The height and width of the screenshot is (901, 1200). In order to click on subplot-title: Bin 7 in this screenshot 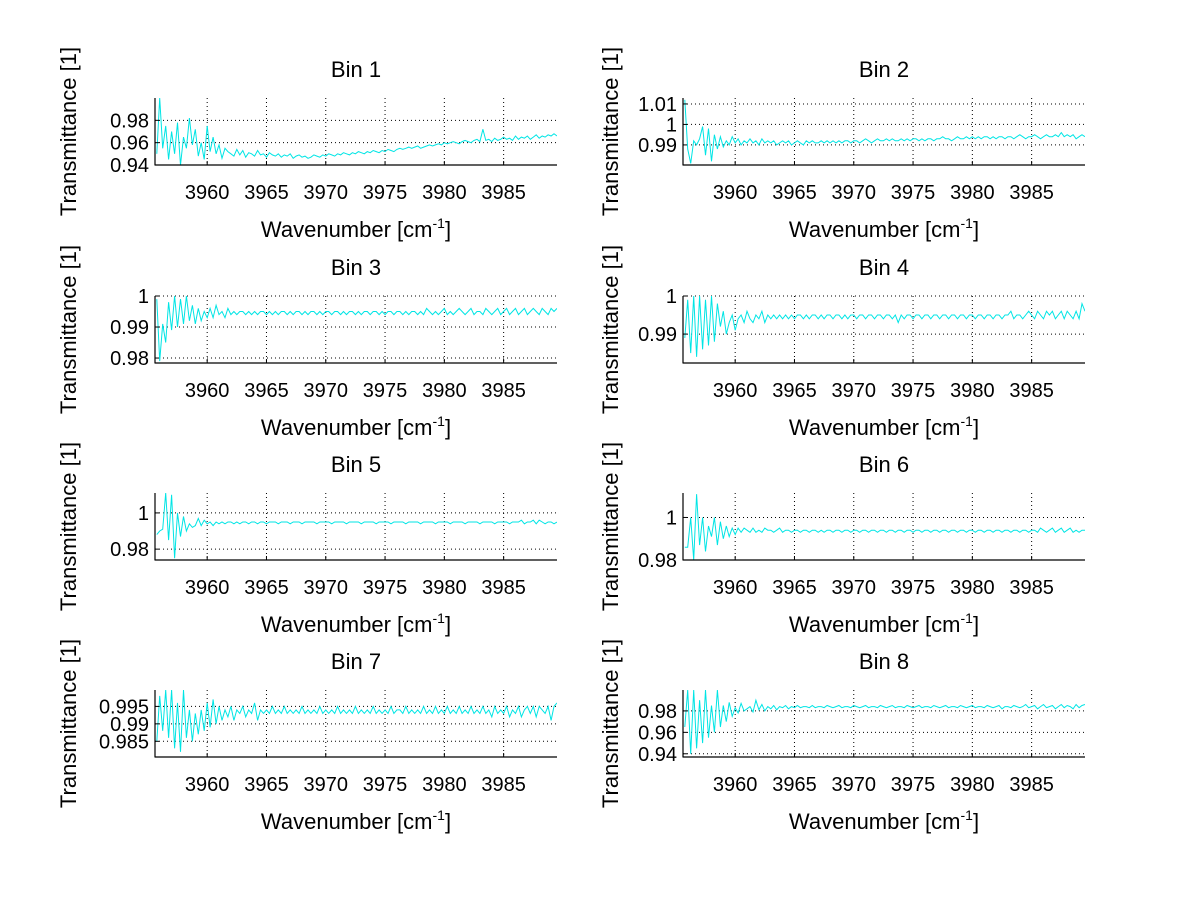, I will do `click(356, 661)`.